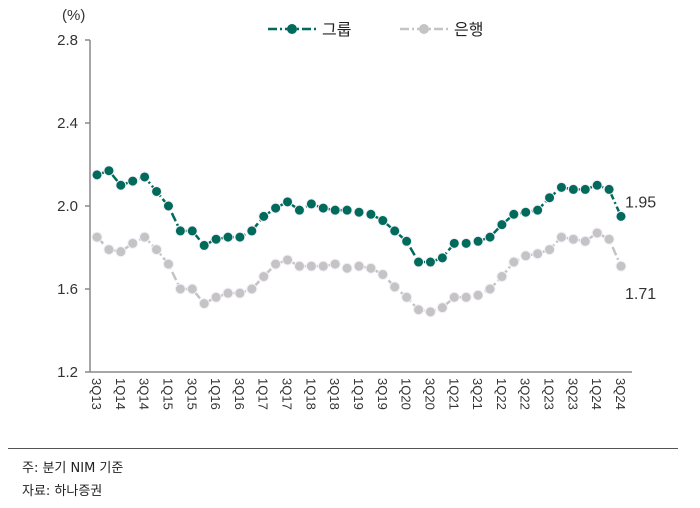  Describe the element at coordinates (477, 394) in the screenshot. I see `x-tick-label: 3Q21` at that location.